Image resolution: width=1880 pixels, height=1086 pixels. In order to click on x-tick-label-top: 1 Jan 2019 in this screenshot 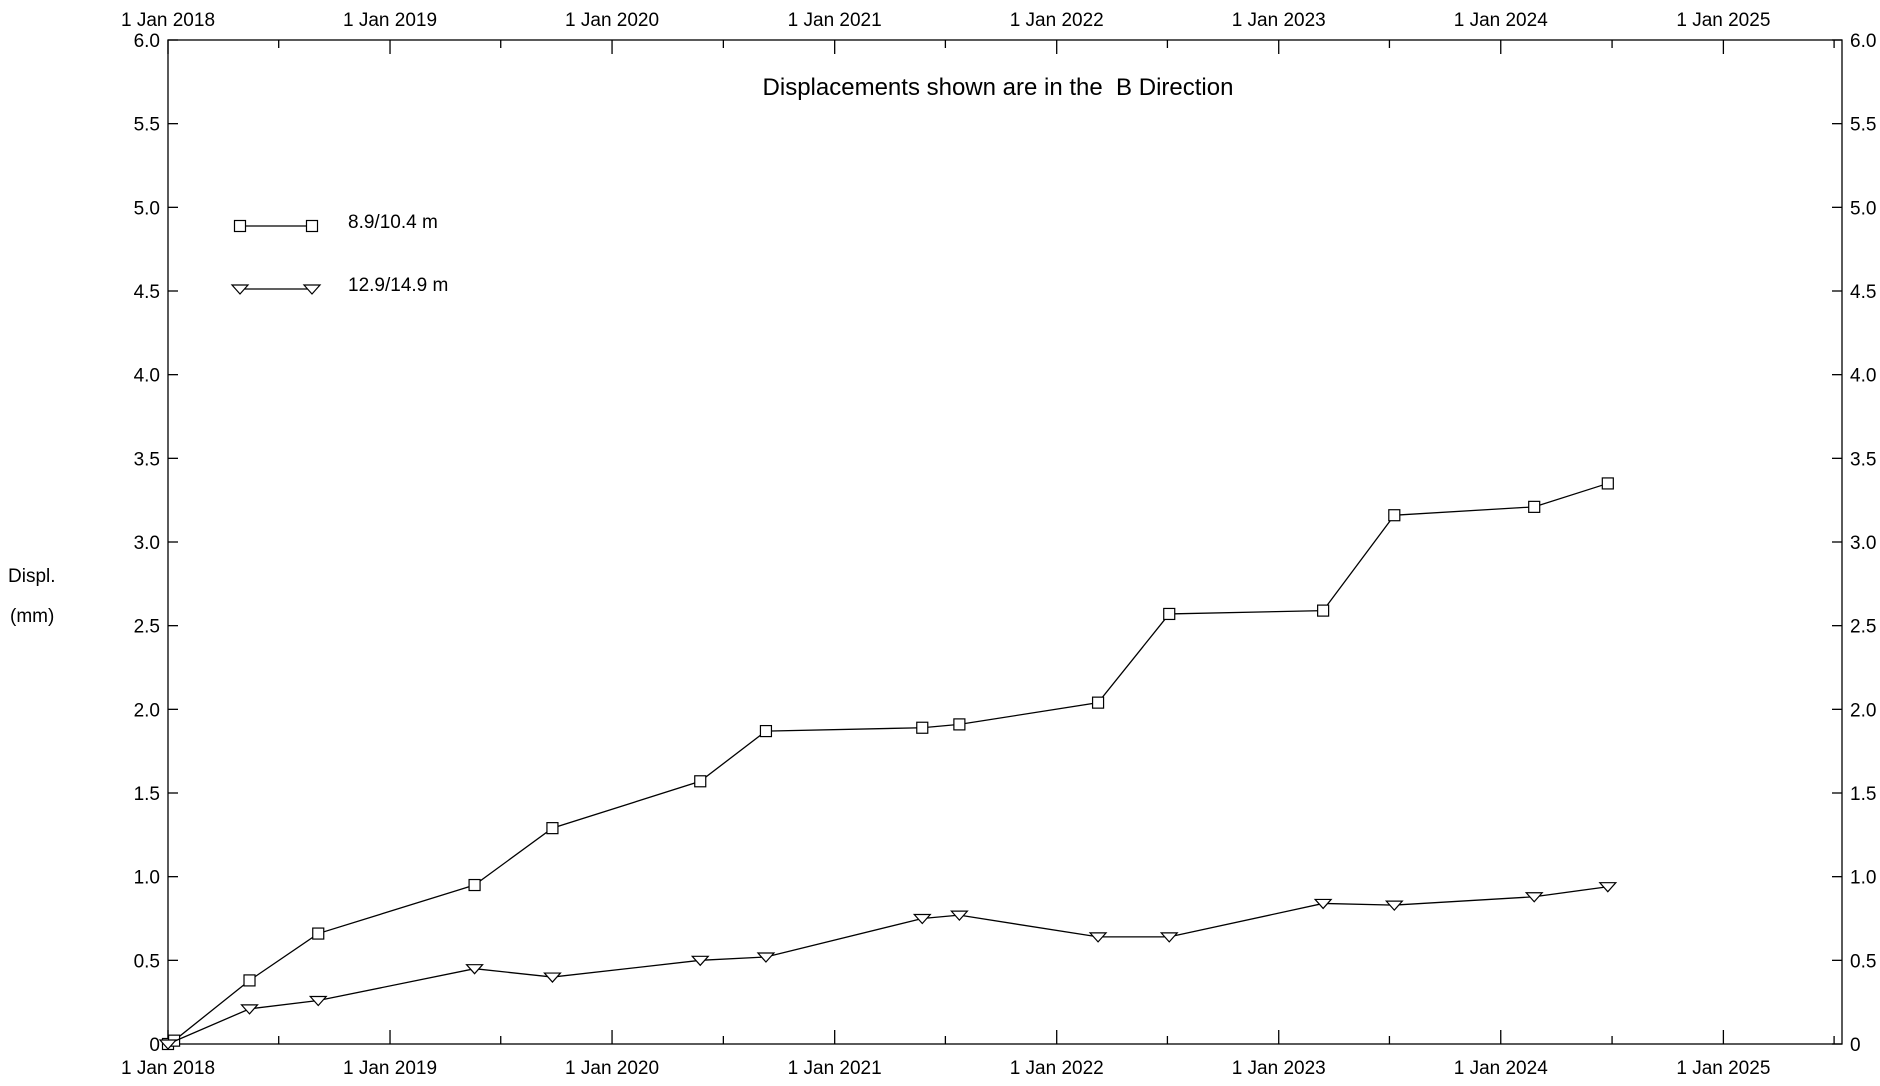, I will do `click(390, 20)`.